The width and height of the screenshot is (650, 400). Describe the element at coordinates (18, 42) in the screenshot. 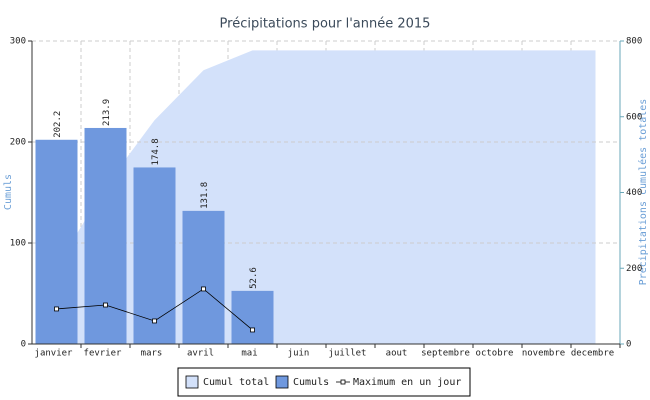

I see `y-tick-label: 300` at that location.